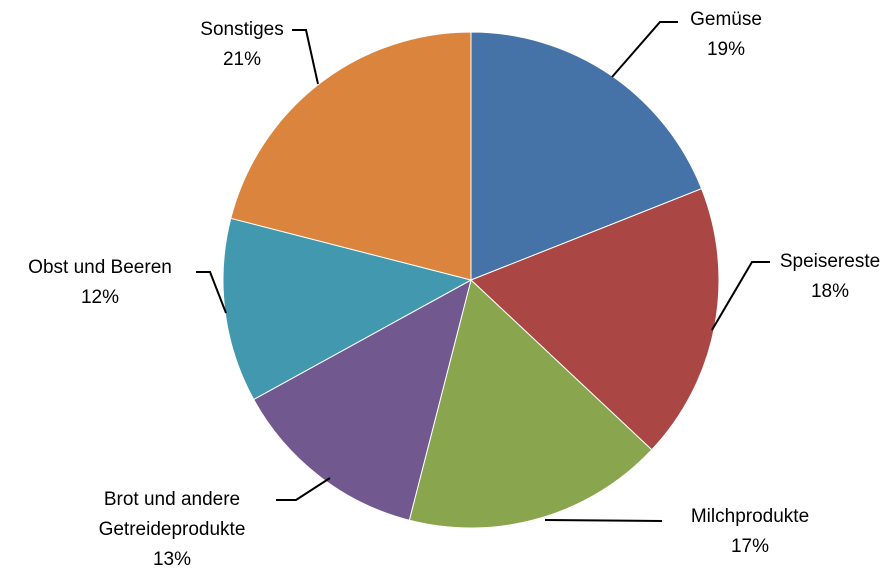 Image resolution: width=894 pixels, height=573 pixels. Describe the element at coordinates (242, 29) in the screenshot. I see `category-label: Sonstiges` at that location.